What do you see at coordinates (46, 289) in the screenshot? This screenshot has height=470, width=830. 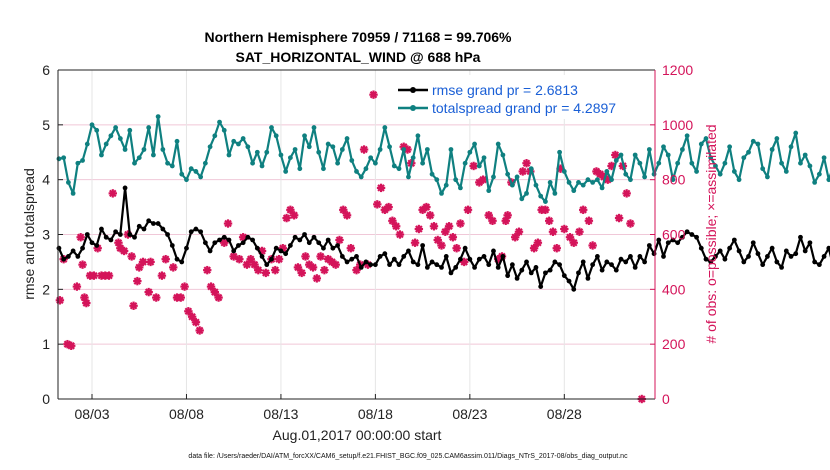 I see `y-left-tick-label: 2` at bounding box center [46, 289].